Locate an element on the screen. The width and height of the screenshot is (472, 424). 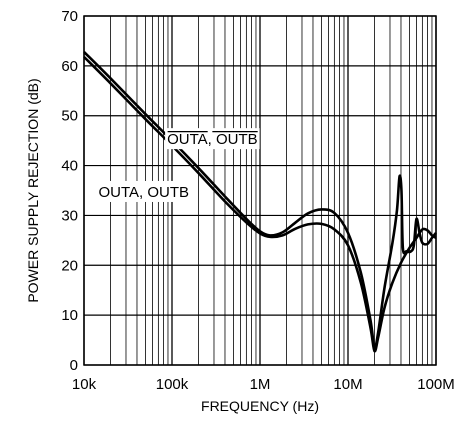
y-tick-label: 30 is located at coordinates (69, 215).